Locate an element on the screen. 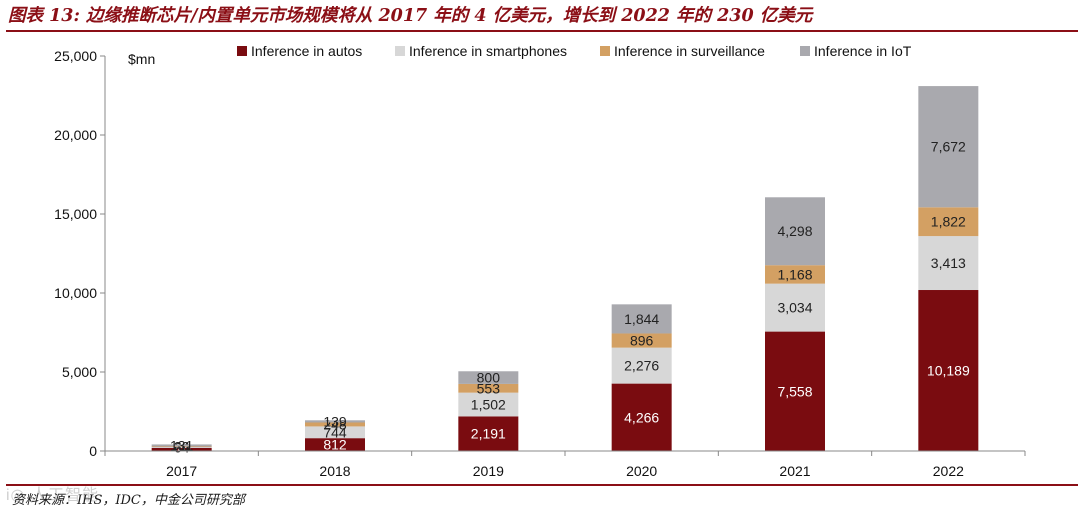  data-label: 1,844 is located at coordinates (641, 319).